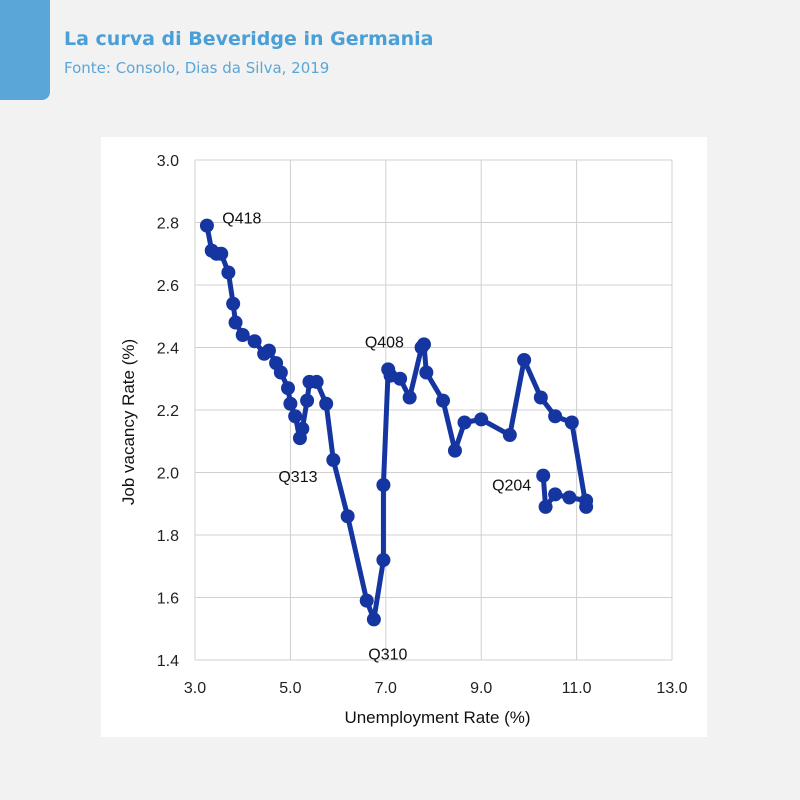 This screenshot has height=800, width=800. Describe the element at coordinates (168, 599) in the screenshot. I see `y-tick-label: 1.6` at that location.